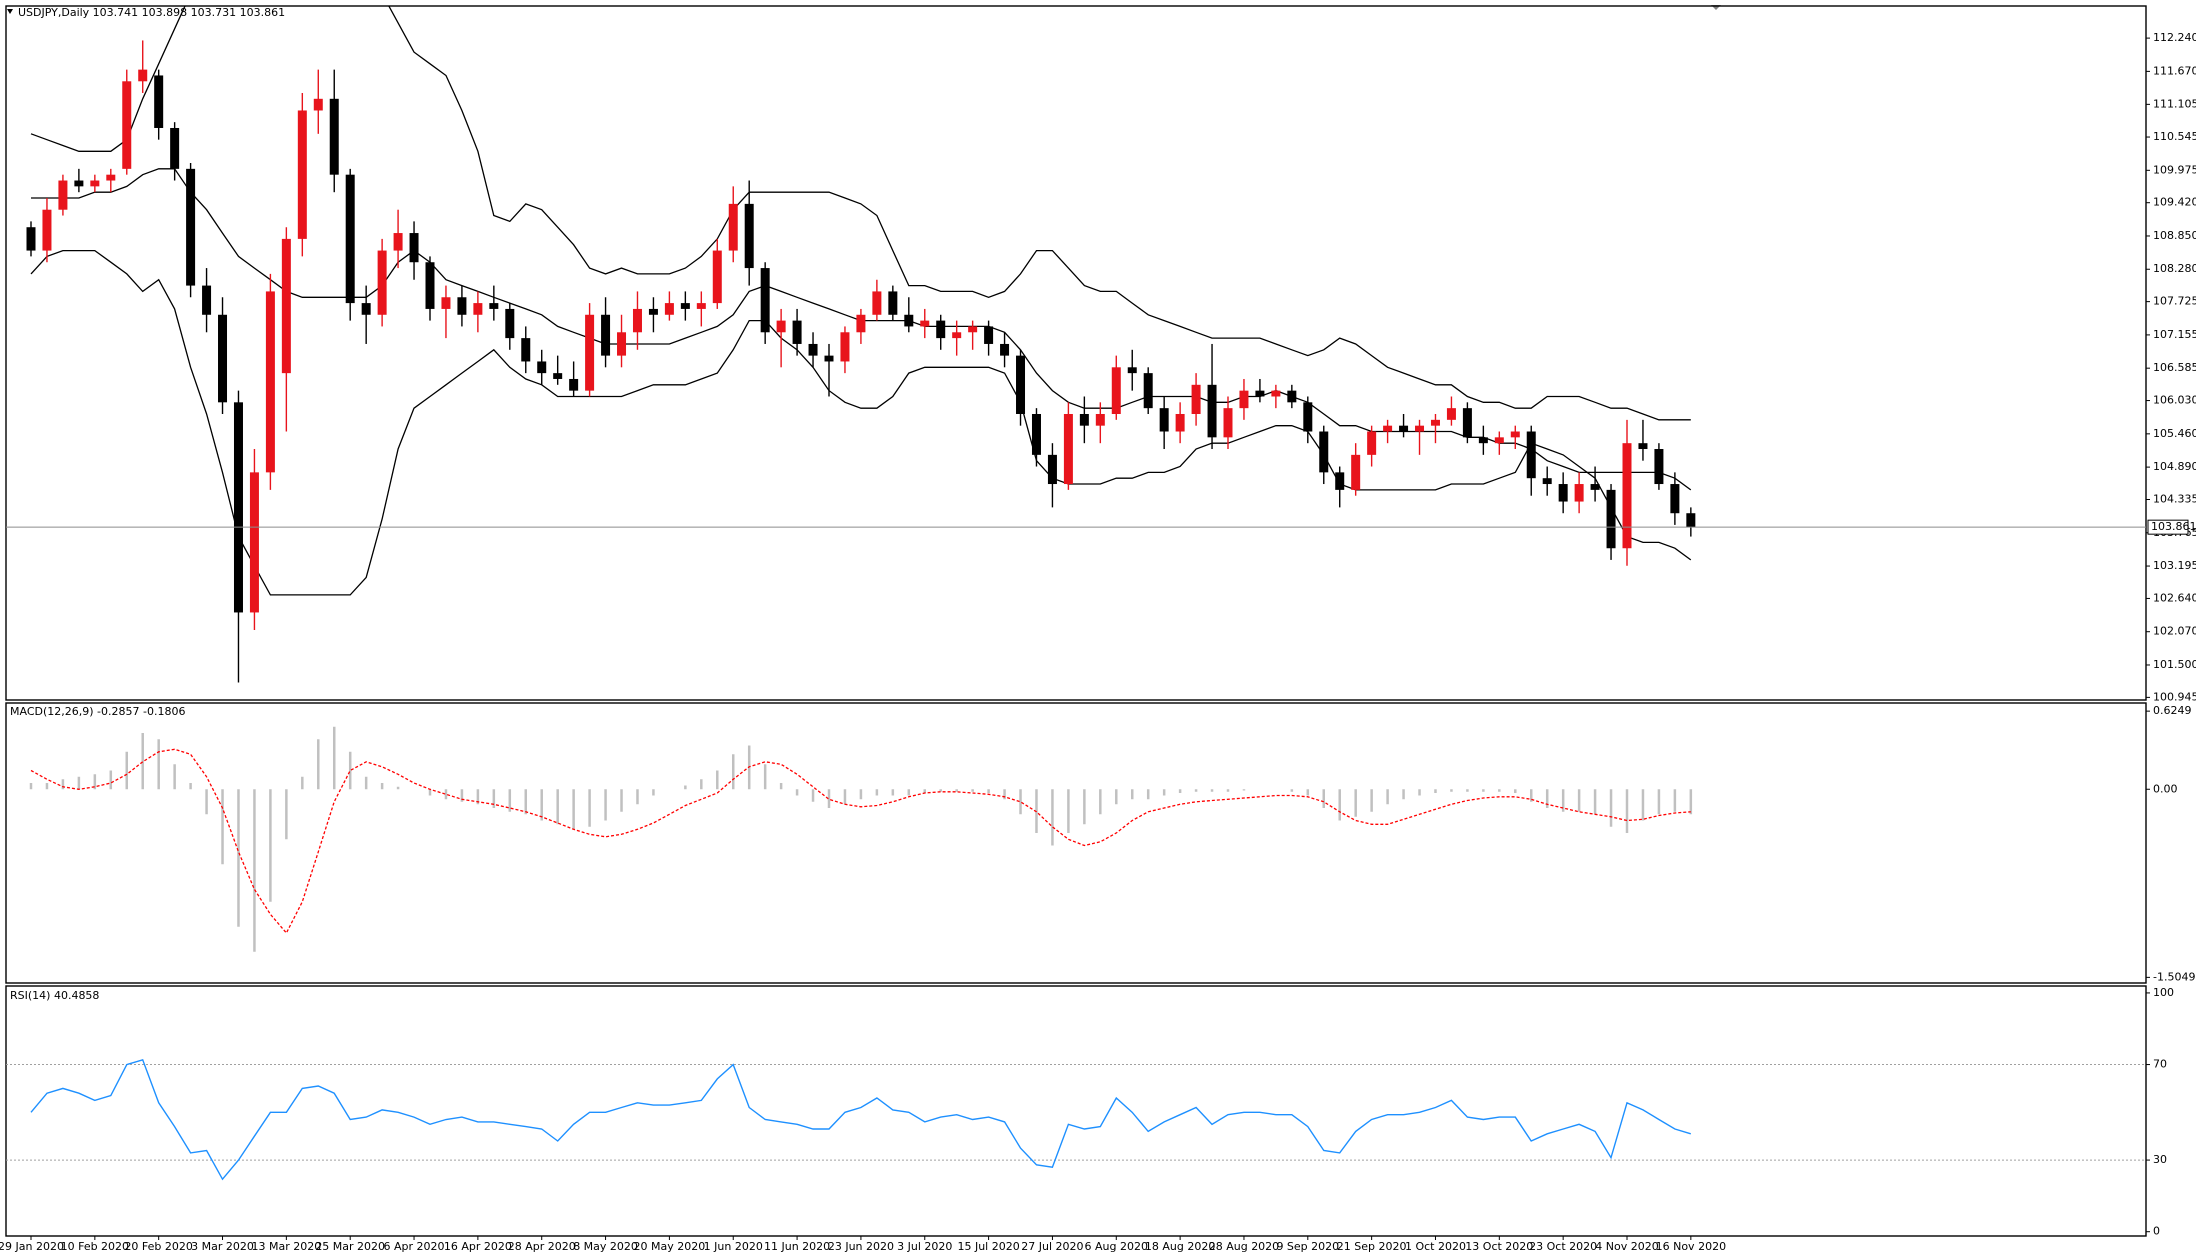 The image size is (2196, 1260). Describe the element at coordinates (861, 1246) in the screenshot. I see `x-tick-label: 23 Jun 2020` at that location.